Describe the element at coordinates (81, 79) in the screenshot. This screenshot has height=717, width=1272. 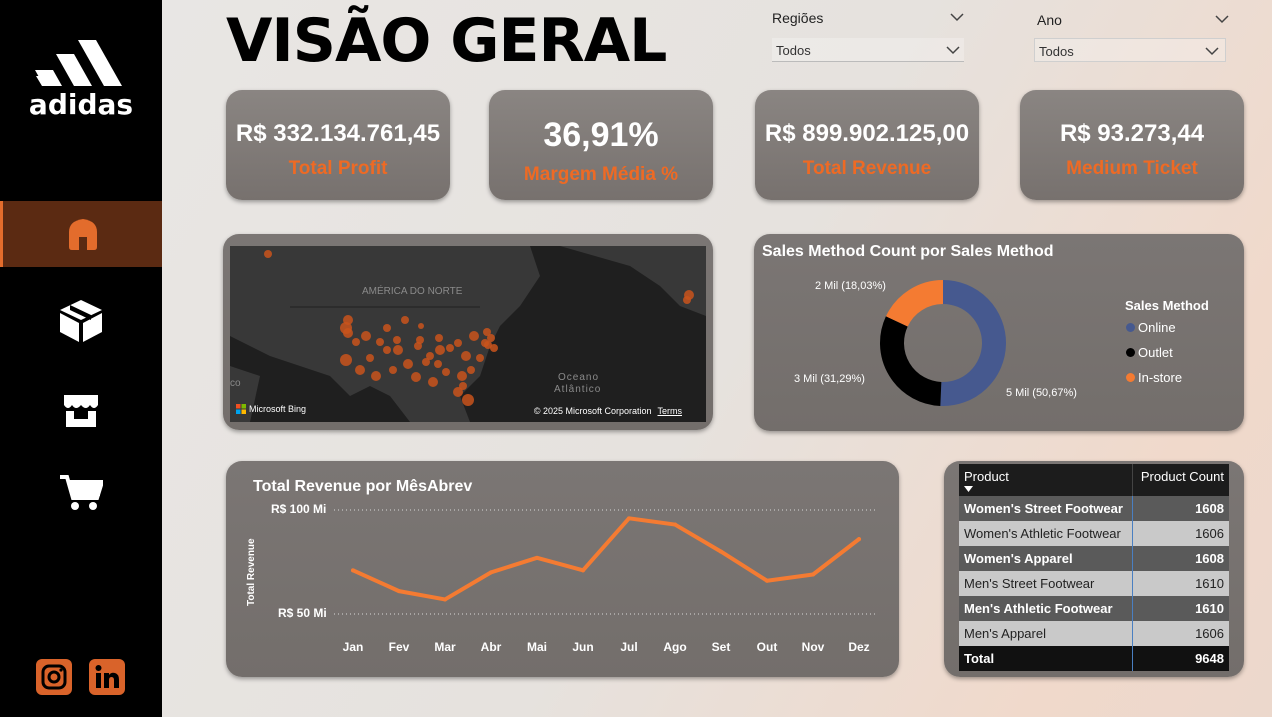
I see `adidas-logo: adidas` at that location.